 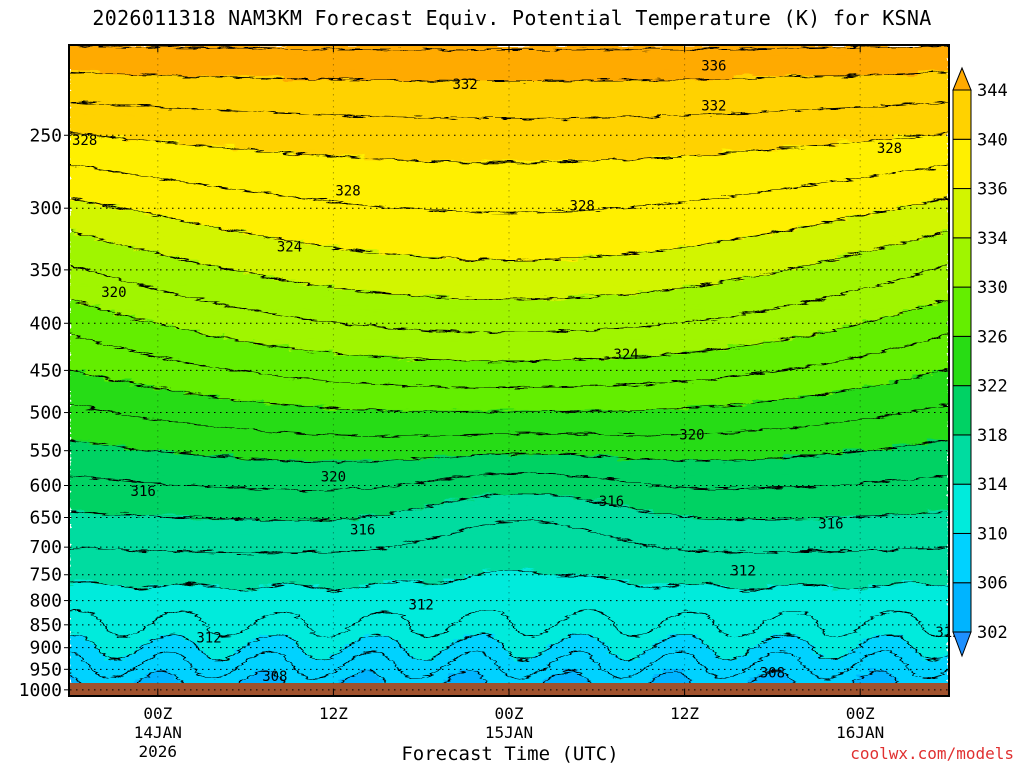 What do you see at coordinates (333, 713) in the screenshot?
I see `x-tick-label: 12Z` at bounding box center [333, 713].